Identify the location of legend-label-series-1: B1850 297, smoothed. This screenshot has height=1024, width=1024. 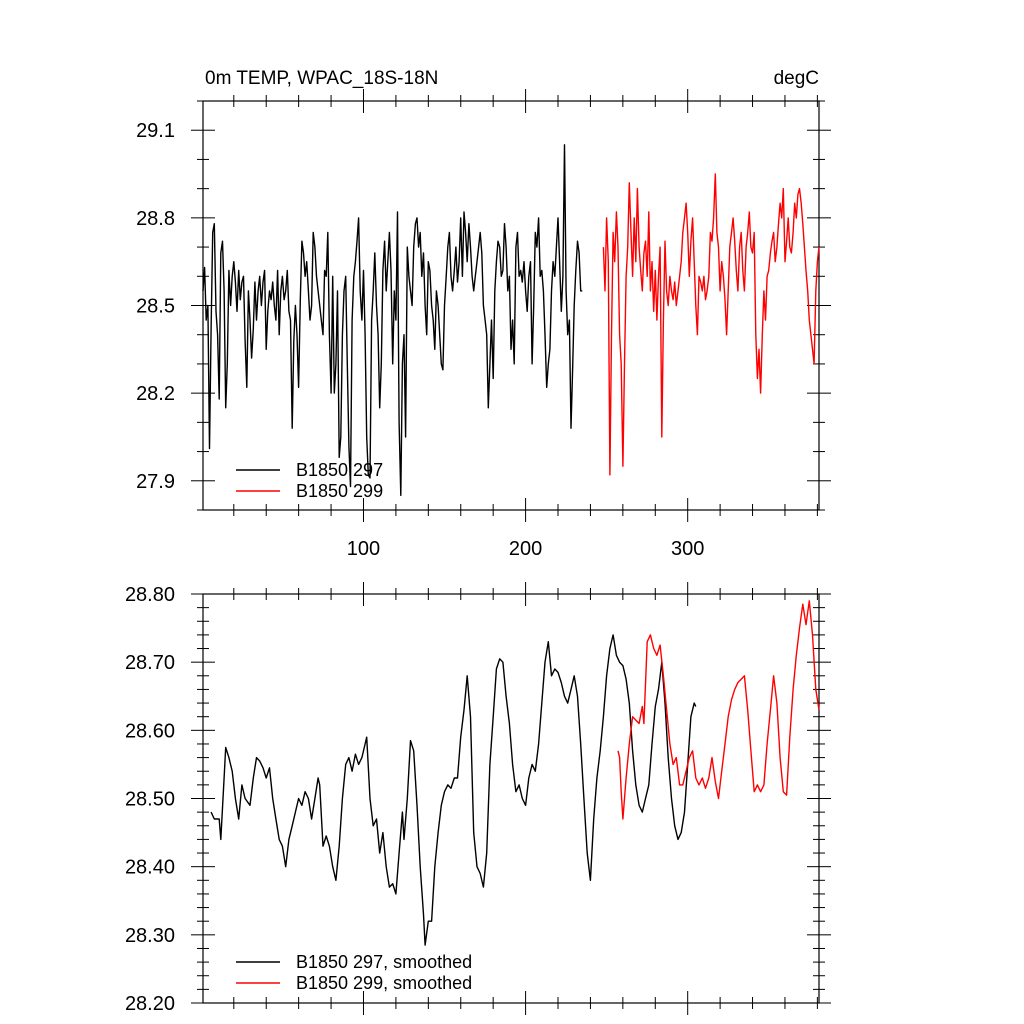
(384, 962).